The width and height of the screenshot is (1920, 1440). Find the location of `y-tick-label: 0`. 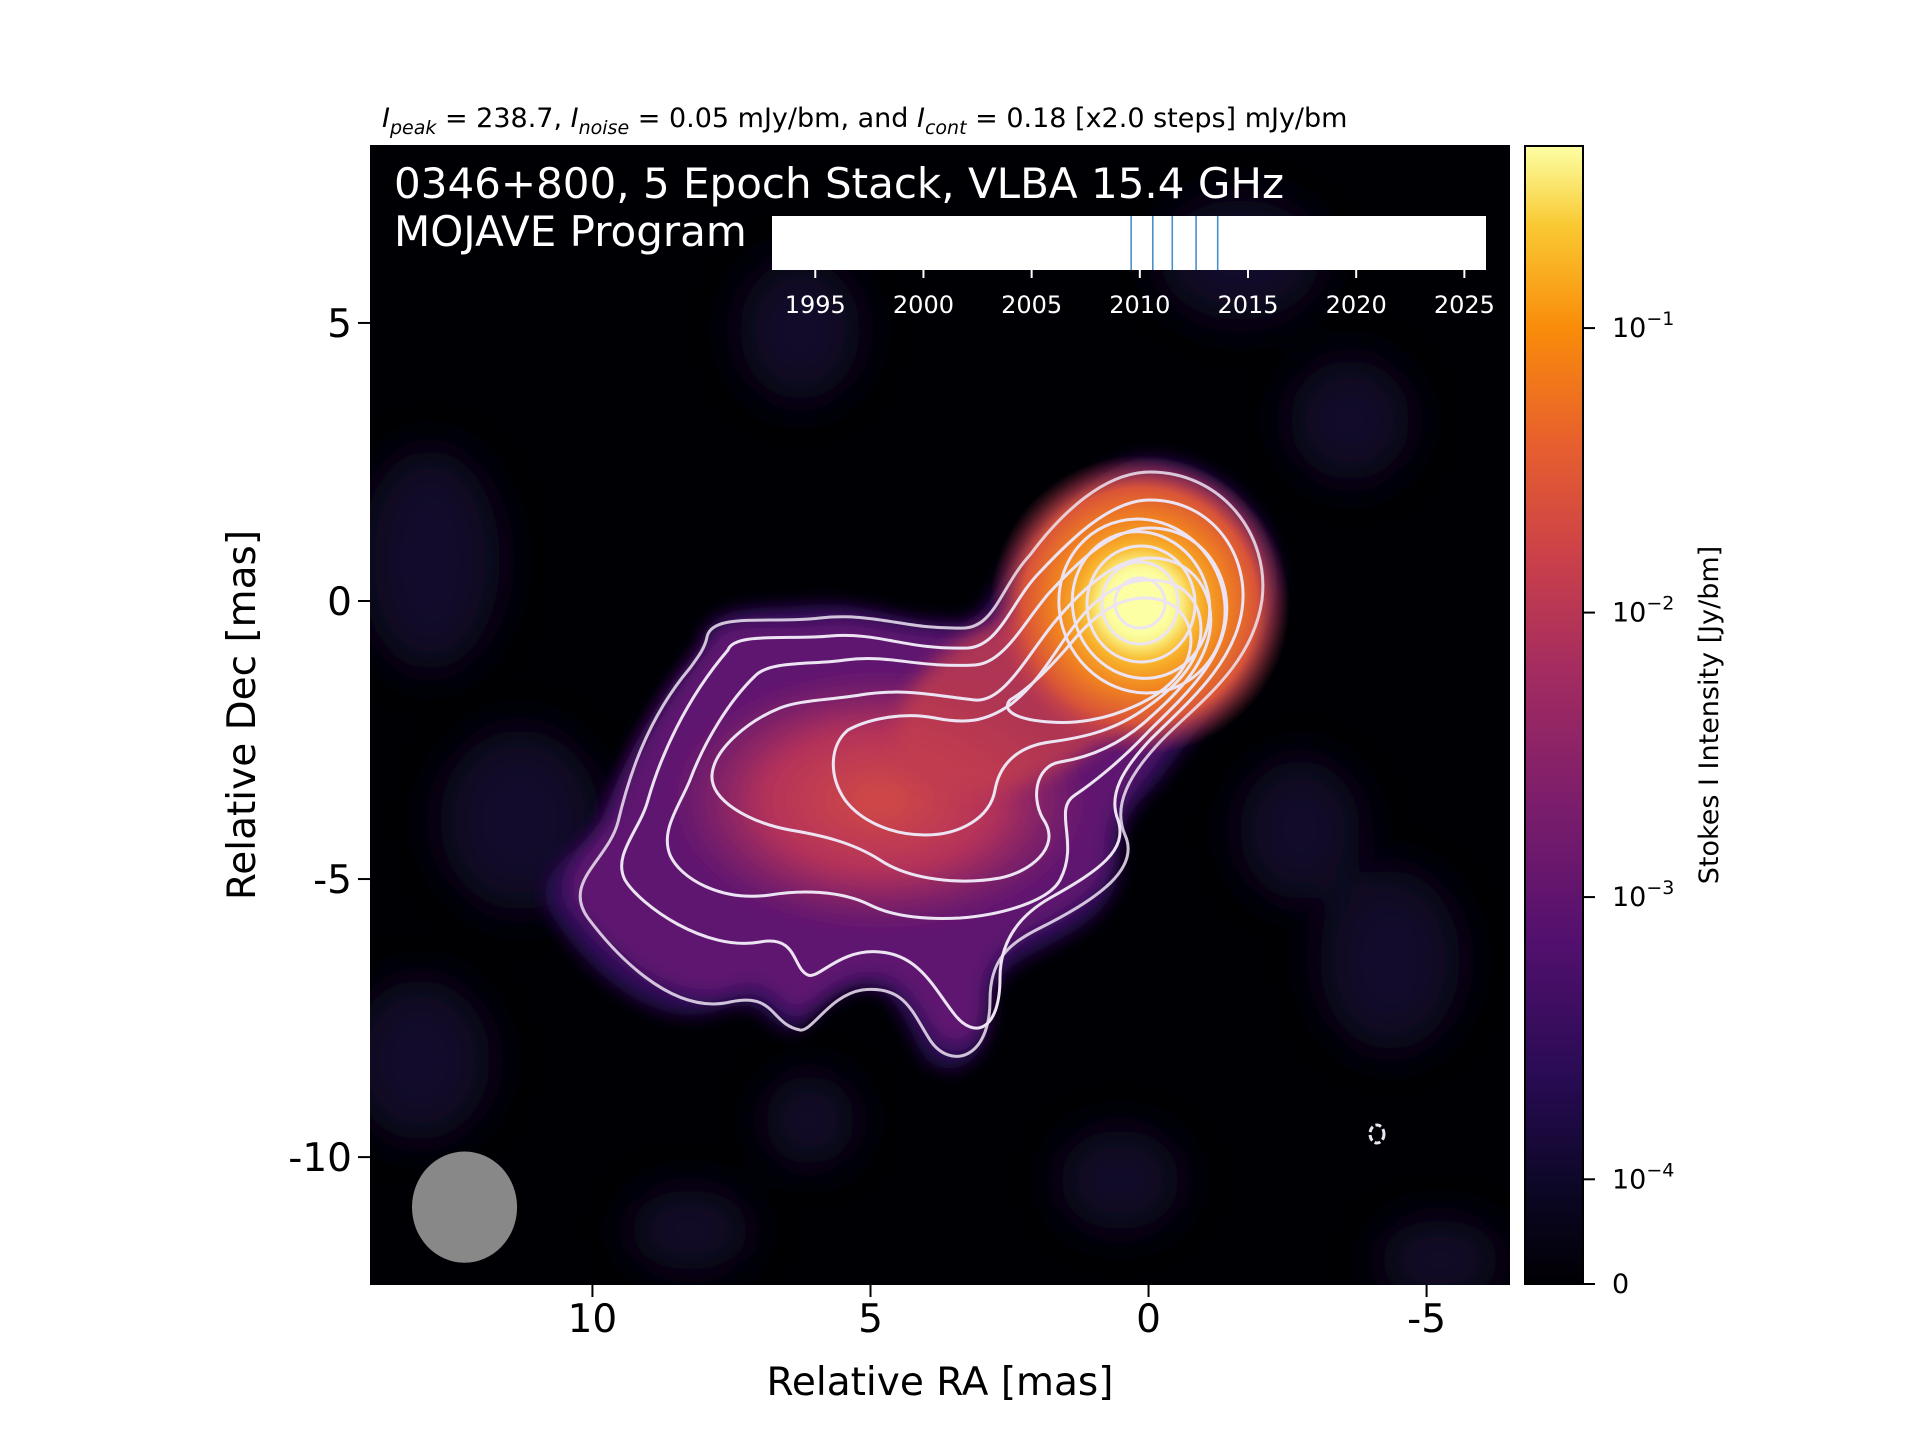

y-tick-label: 0 is located at coordinates (339, 602).